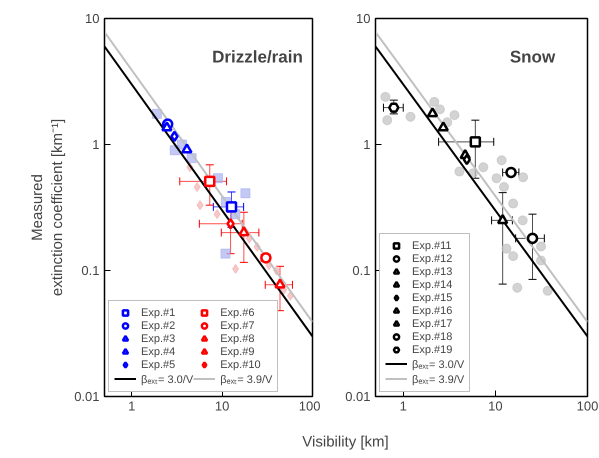 The image size is (599, 458). I want to click on legend-label: Exp.#3, so click(158, 338).